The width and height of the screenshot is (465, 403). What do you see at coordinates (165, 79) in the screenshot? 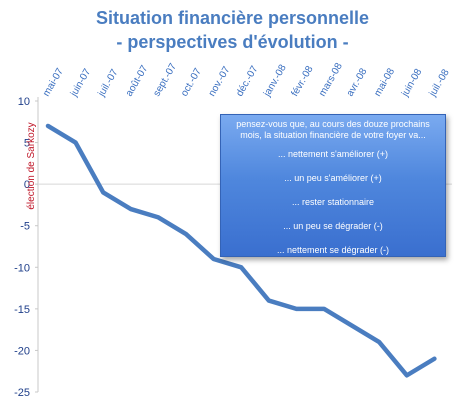
I see `x-tick-label: sept.-07` at bounding box center [165, 79].